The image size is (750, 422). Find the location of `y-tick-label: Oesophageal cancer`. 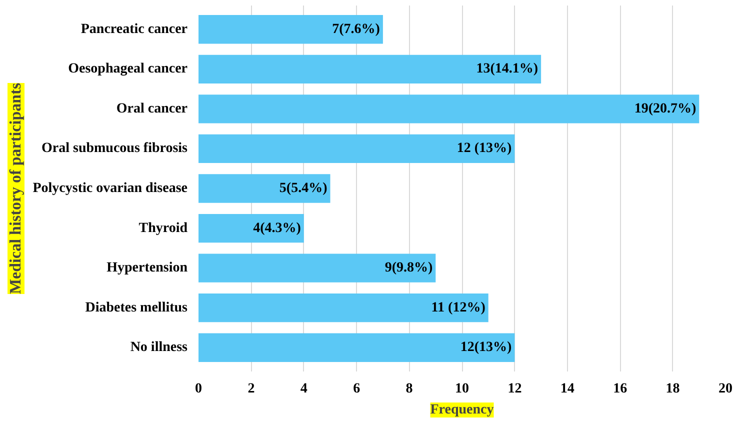

y-tick-label: Oesophageal cancer is located at coordinates (128, 69).